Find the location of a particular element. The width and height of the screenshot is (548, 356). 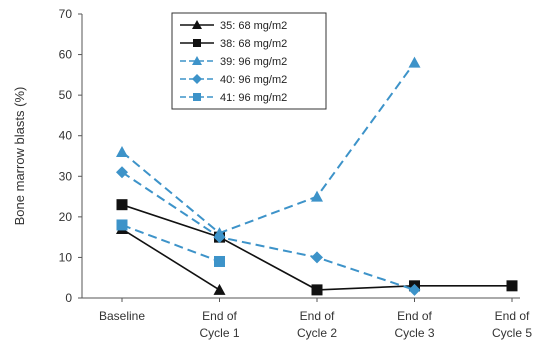

legend-label: 35: 68 mg/m2 is located at coordinates (253, 26).